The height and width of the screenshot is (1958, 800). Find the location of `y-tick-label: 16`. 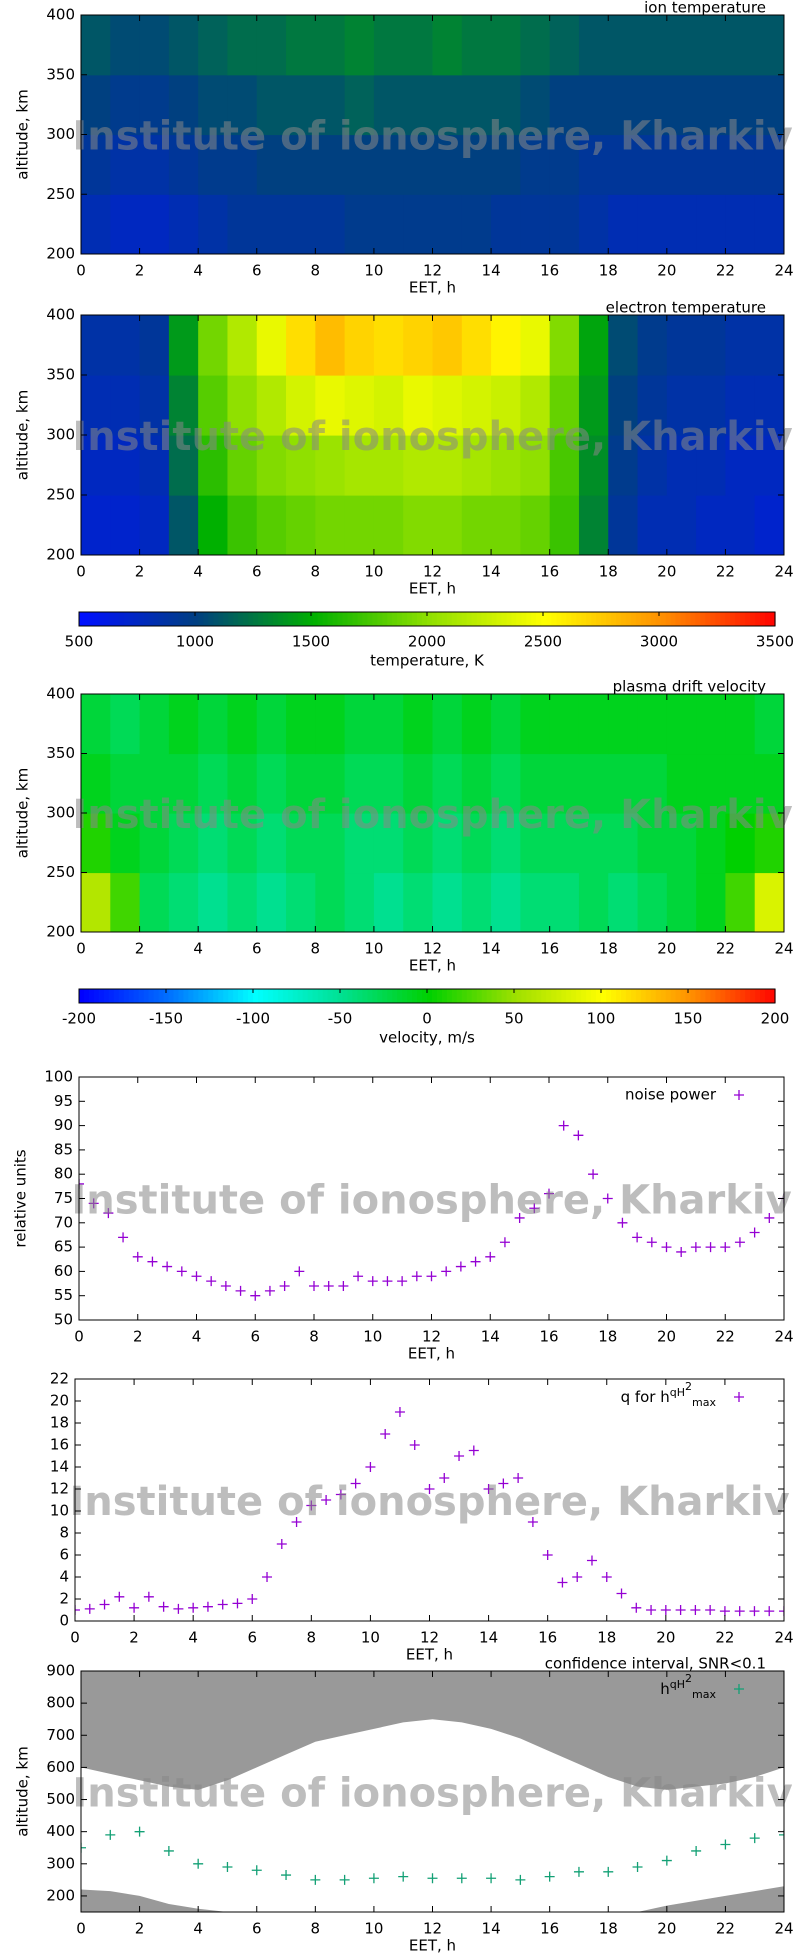

y-tick-label: 16 is located at coordinates (59, 1445).